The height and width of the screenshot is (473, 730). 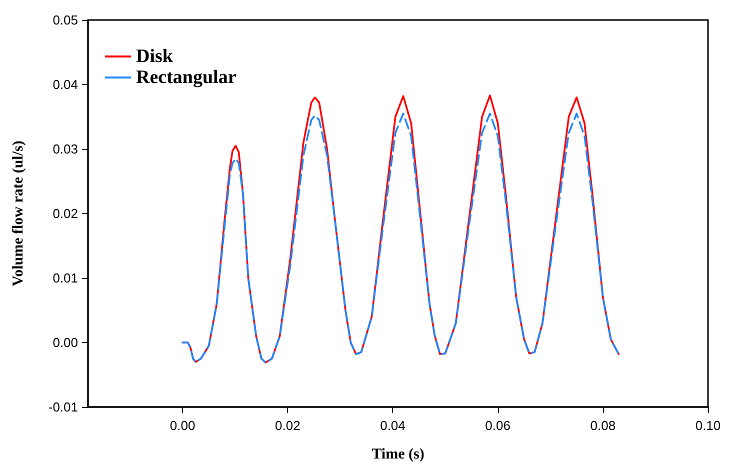 What do you see at coordinates (65, 213) in the screenshot?
I see `y-tick-label: 0.02` at bounding box center [65, 213].